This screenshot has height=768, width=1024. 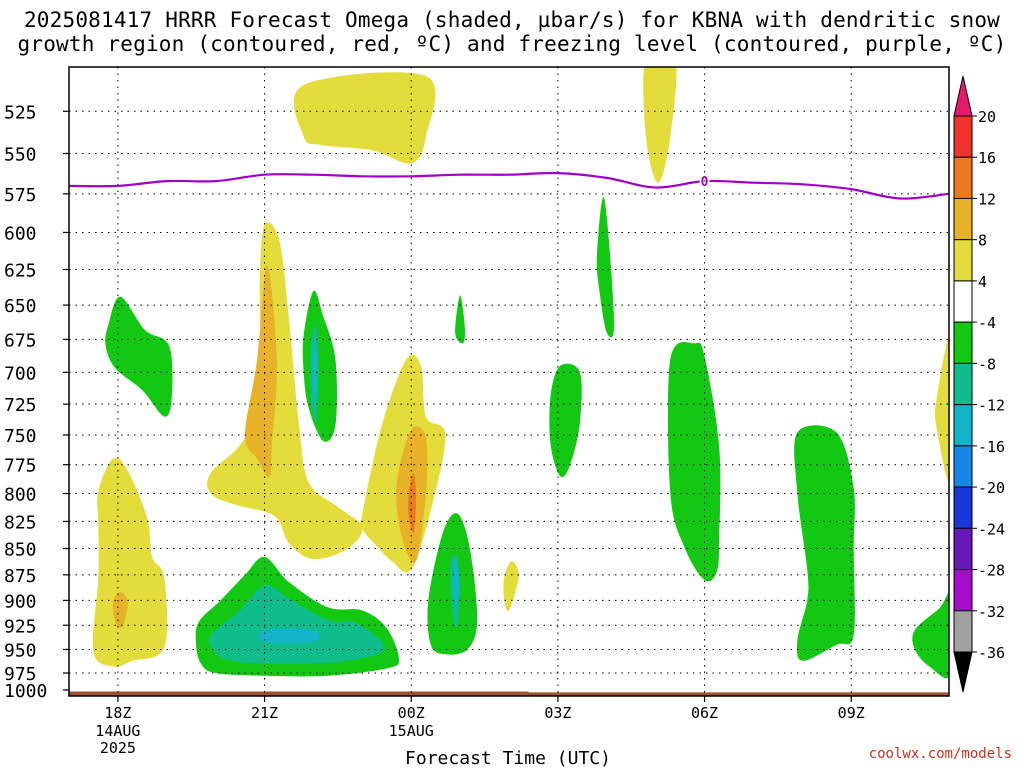 What do you see at coordinates (20, 674) in the screenshot?
I see `y-tick-label-975: 975` at bounding box center [20, 674].